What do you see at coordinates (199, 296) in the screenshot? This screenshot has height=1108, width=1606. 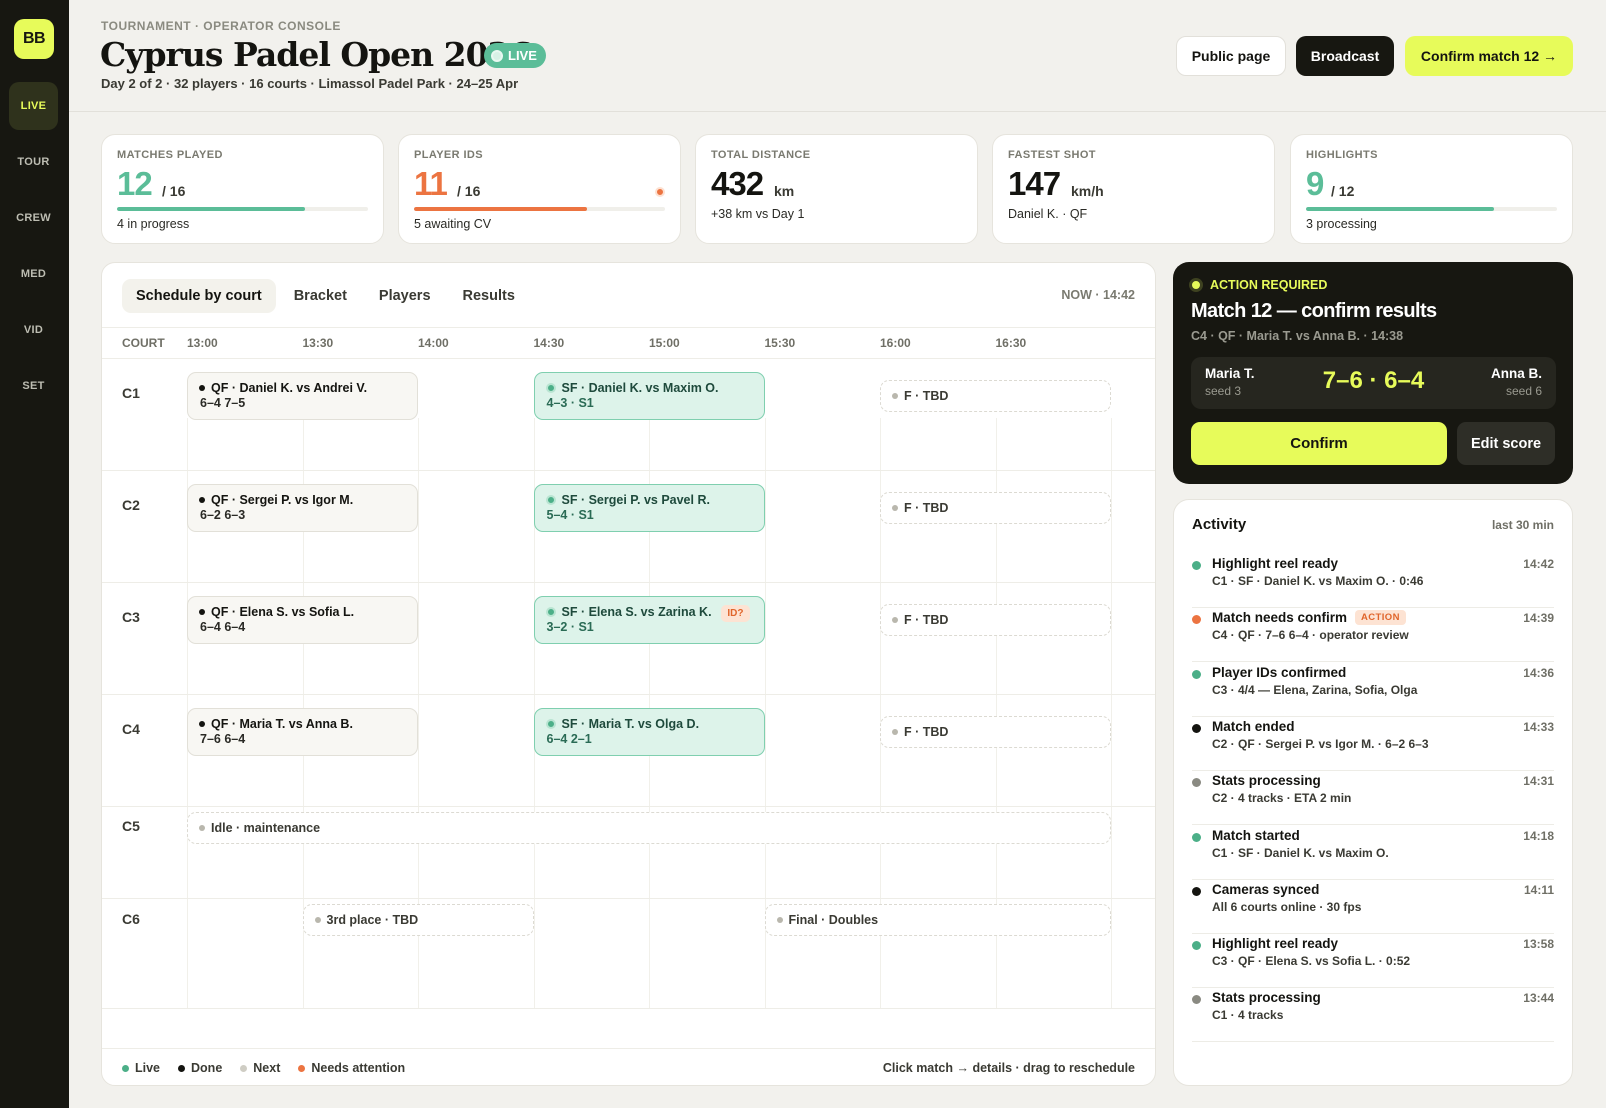 I see `tab-schedule-by-court: Schedule by court` at bounding box center [199, 296].